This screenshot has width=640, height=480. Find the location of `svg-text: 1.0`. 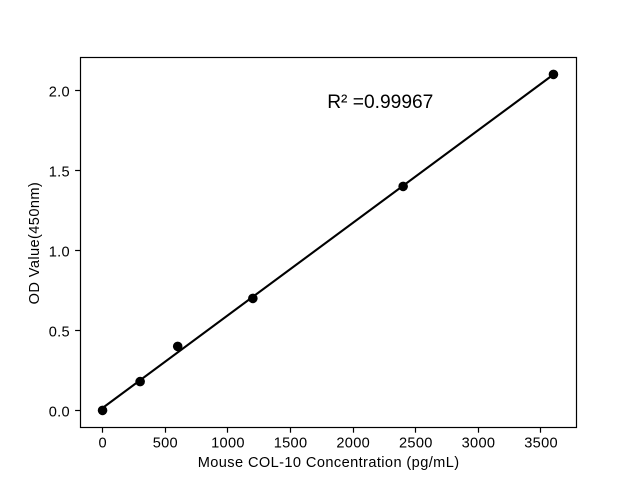

svg-text: 1.0 is located at coordinates (59, 252).